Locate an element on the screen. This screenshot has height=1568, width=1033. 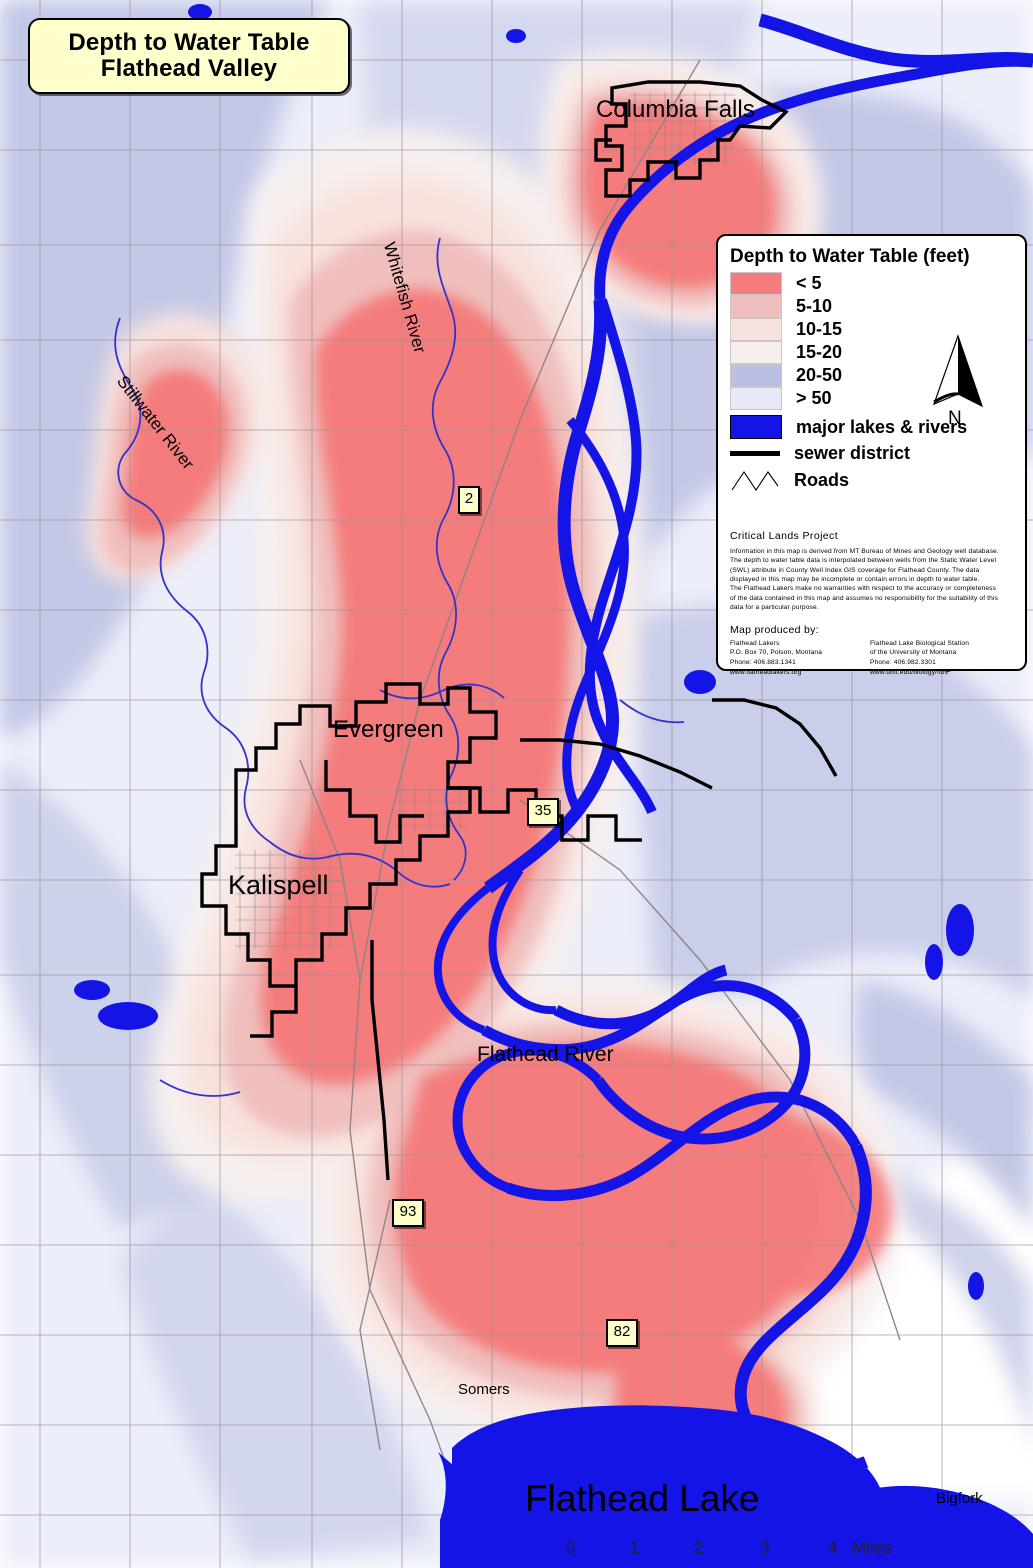
legend-row-roads: Roads is located at coordinates (872, 480).